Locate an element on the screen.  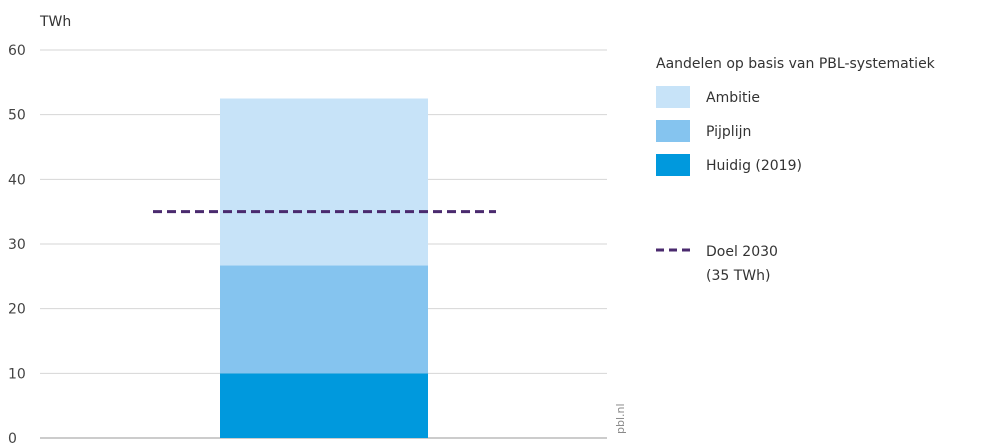
legend-title: Aandelen op basis van PBL-systematiek is located at coordinates (796, 64).